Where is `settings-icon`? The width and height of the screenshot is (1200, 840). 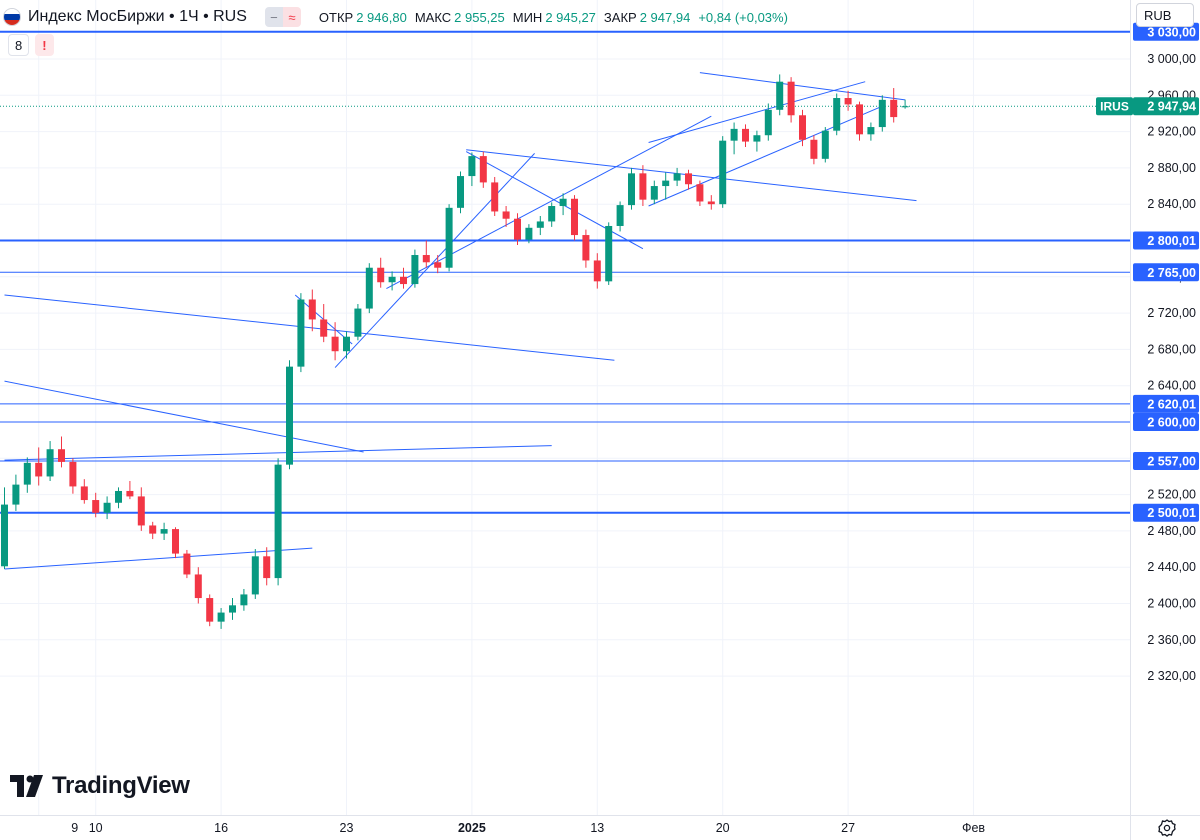 settings-icon is located at coordinates (1167, 828).